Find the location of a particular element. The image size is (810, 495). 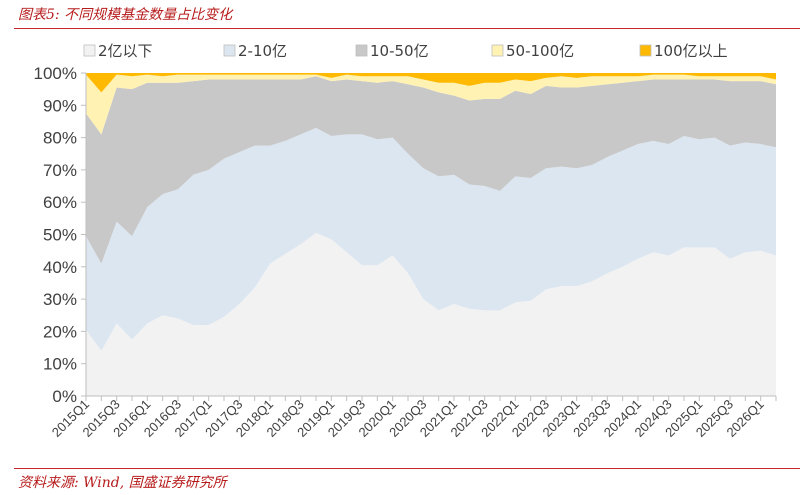

y-tick-label: 60% is located at coordinates (60, 202).